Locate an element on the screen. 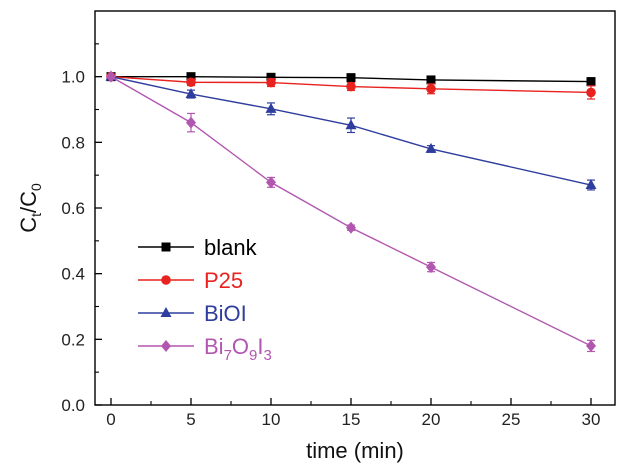 The width and height of the screenshot is (630, 466). legend-label-BiOI: BiOI is located at coordinates (225, 313).